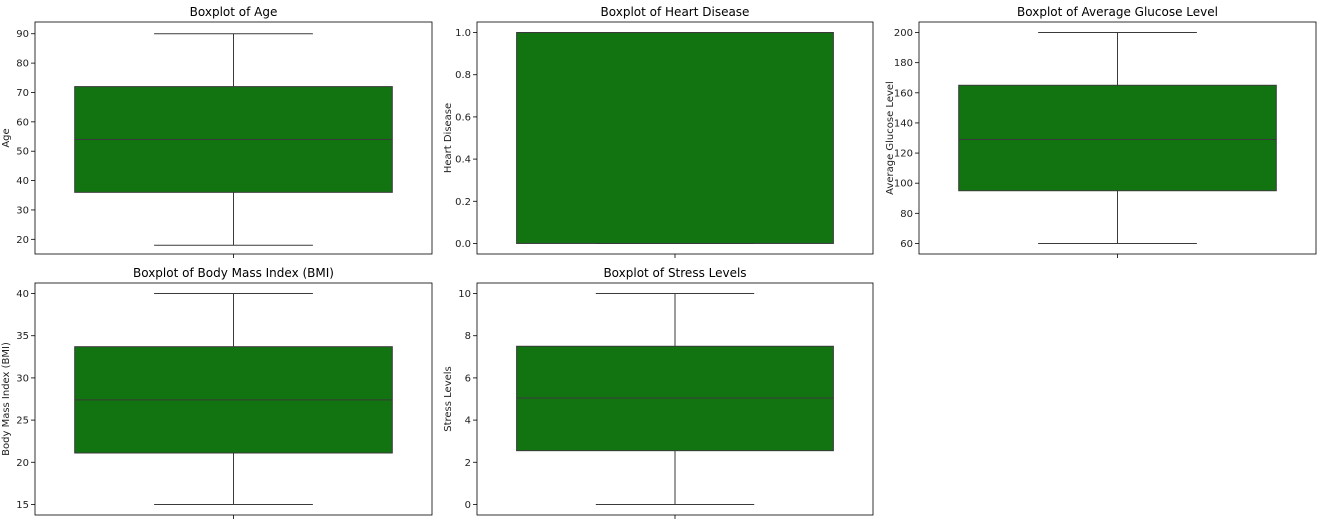 The height and width of the screenshot is (519, 1320). I want to click on y-tick-label: 180, so click(903, 63).